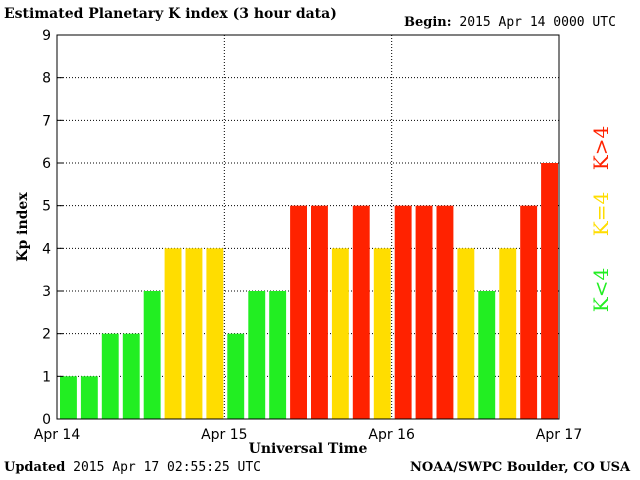 The image size is (640, 480). Describe the element at coordinates (308, 435) in the screenshot. I see `x-ticks: Apr 14 Apr 15 Apr 16 Apr 17` at that location.